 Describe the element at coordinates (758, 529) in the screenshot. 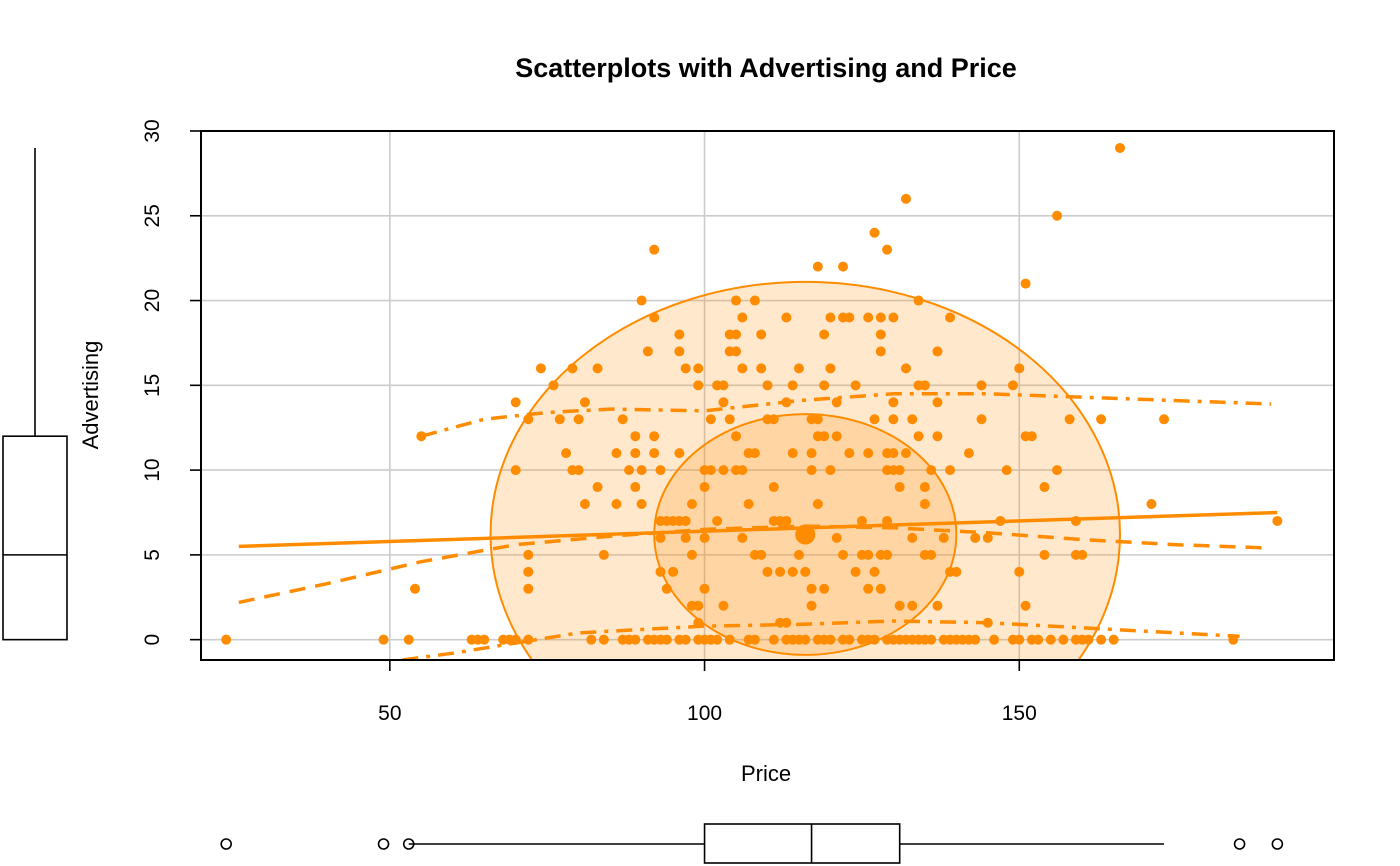

I see `regression-line` at that location.